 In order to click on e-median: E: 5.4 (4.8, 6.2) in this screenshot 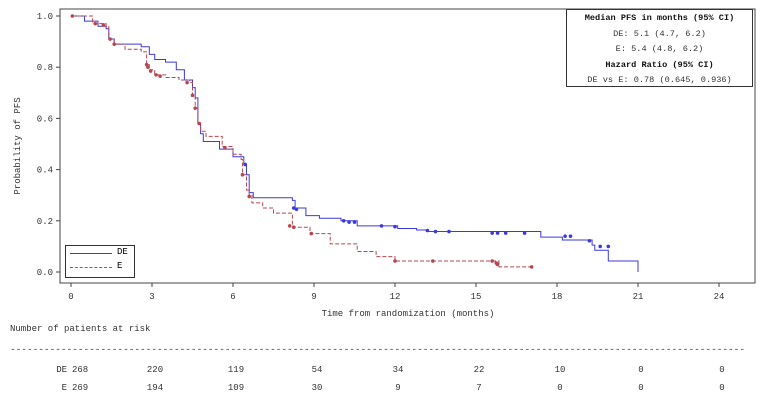, I will do `click(659, 49)`.